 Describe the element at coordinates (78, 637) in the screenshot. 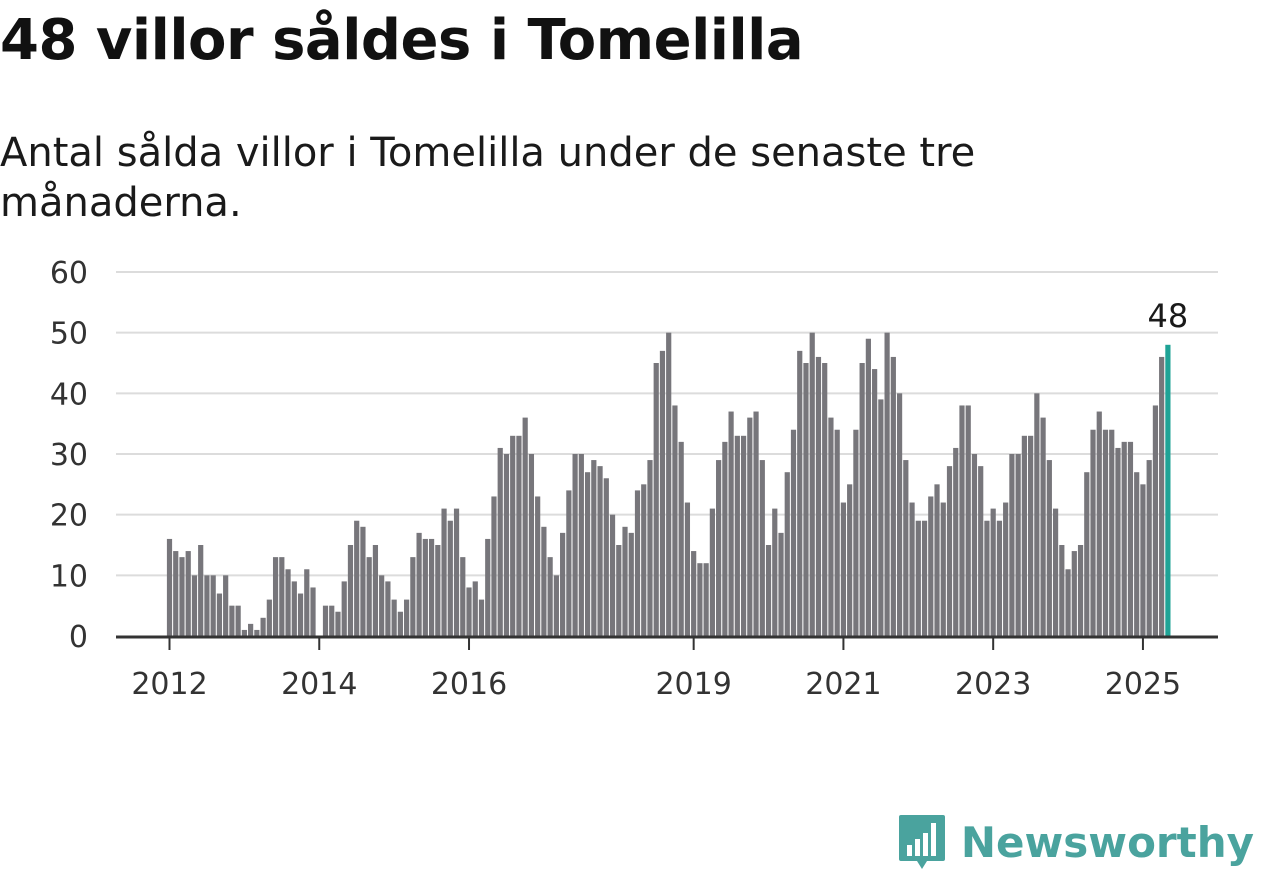

I see `y-tick-label: 0` at that location.